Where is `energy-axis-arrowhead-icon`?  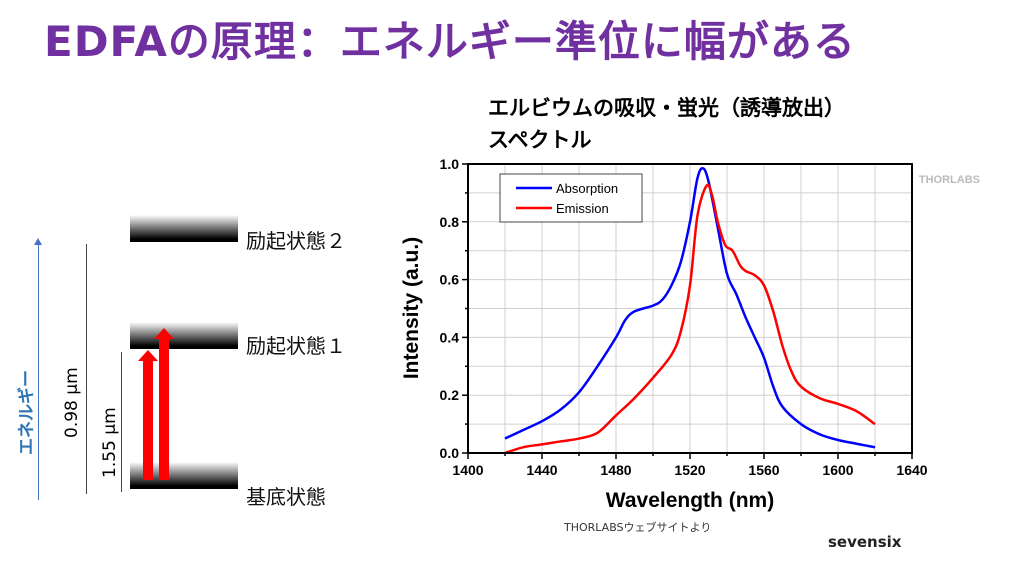
energy-axis-arrowhead-icon is located at coordinates (38, 241).